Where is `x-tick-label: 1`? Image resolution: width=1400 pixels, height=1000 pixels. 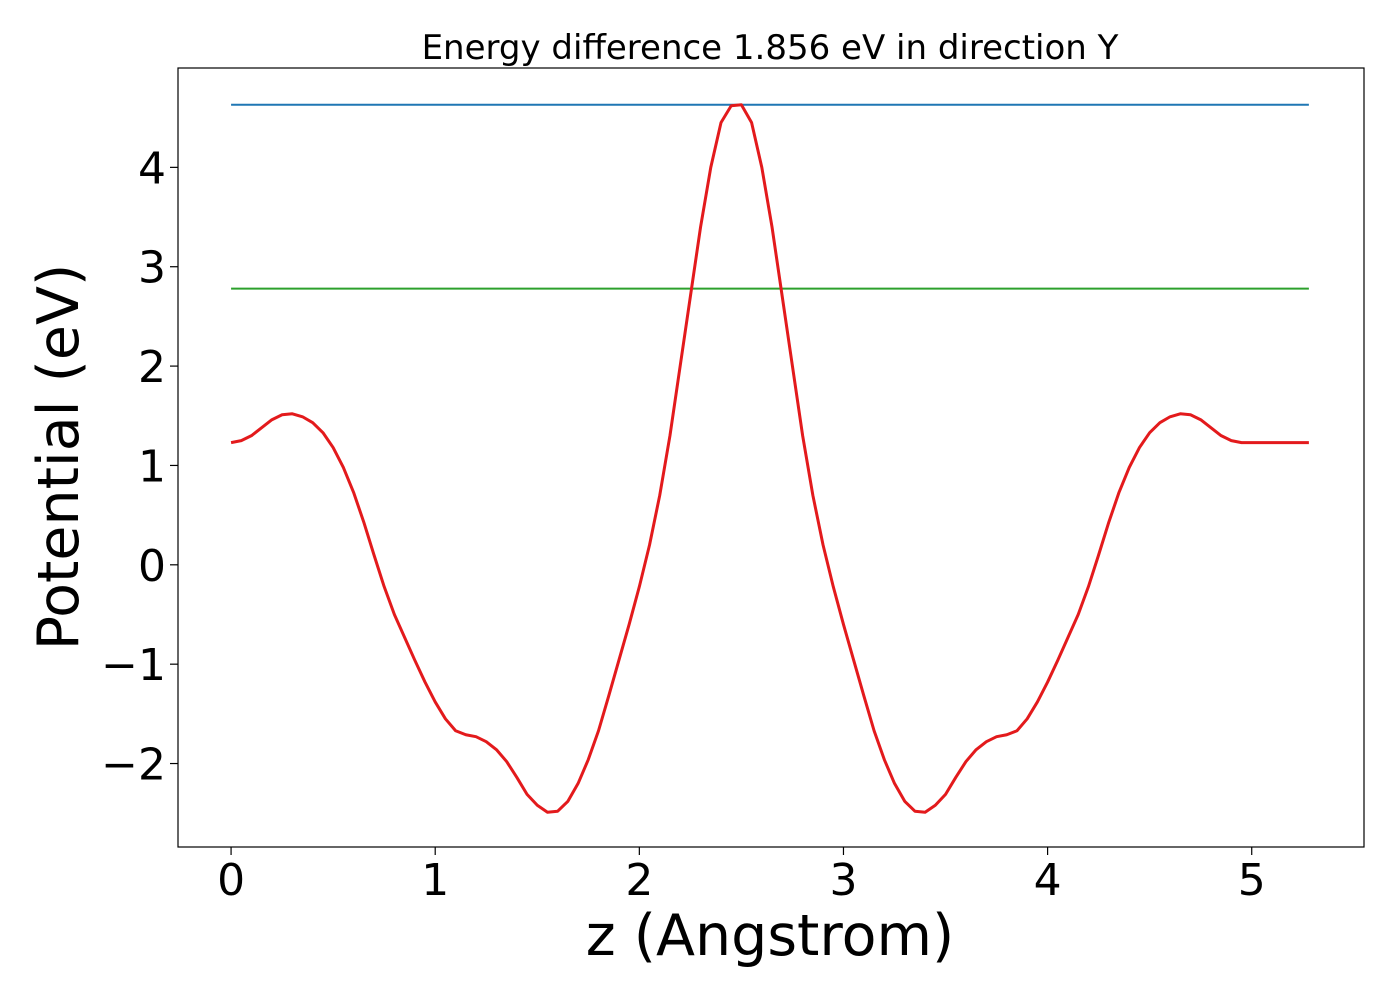
x-tick-label: 1 is located at coordinates (435, 880).